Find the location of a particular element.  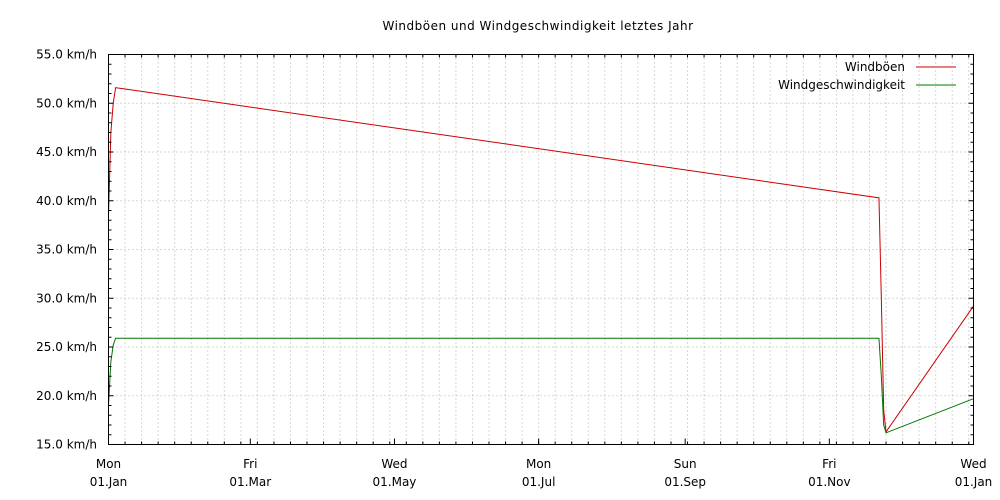

y-tick-label: 30.0 km/h is located at coordinates (66, 298).